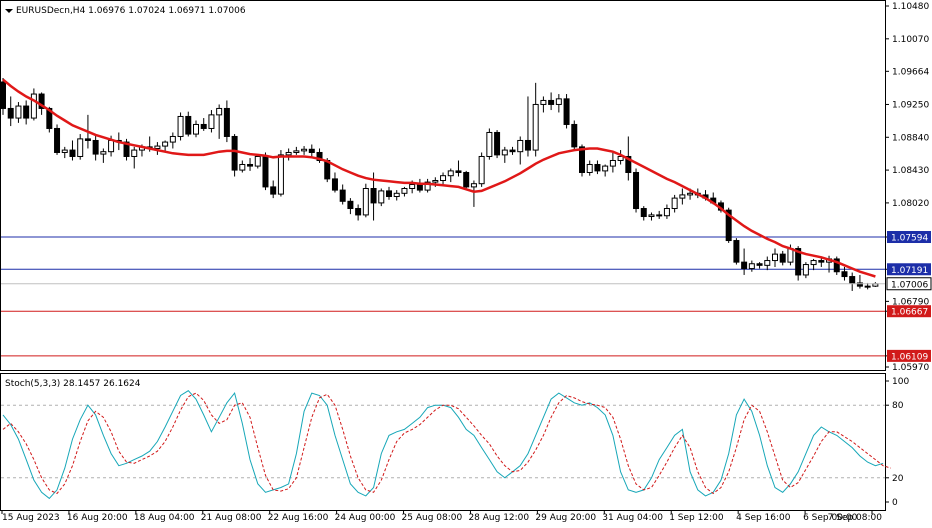  What do you see at coordinates (910, 40) in the screenshot?
I see `price-tick-label: 1.10070` at bounding box center [910, 40].